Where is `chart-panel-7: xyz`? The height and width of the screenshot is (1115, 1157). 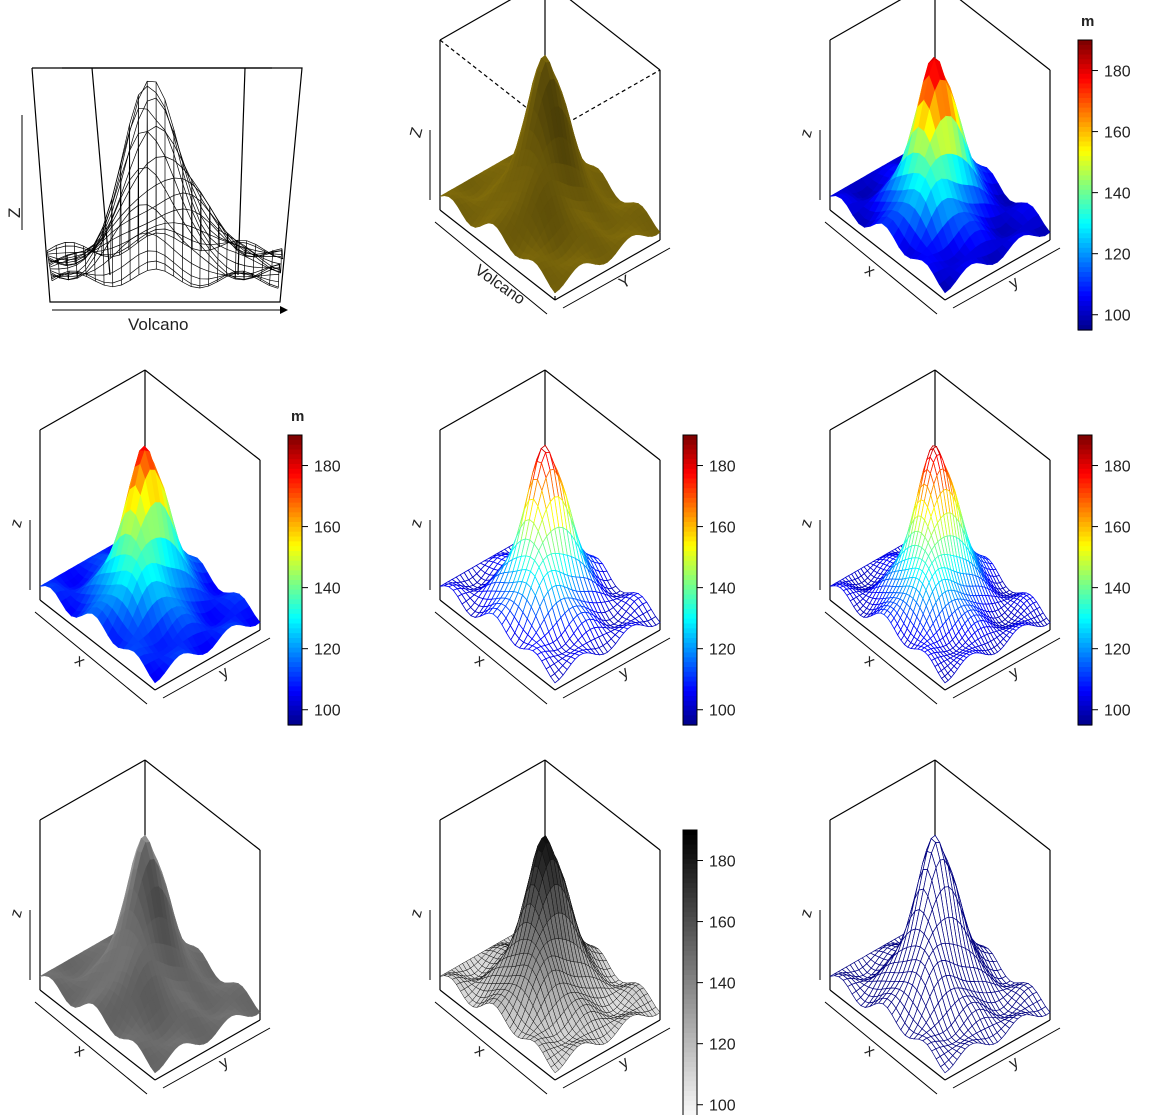 chart-panel-7: xyz is located at coordinates (139, 927).